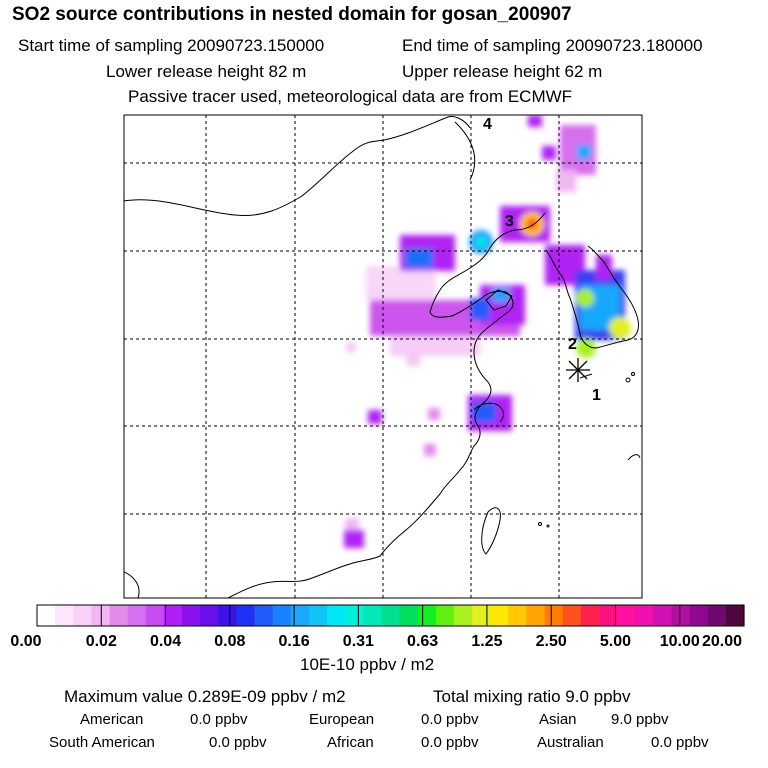  Describe the element at coordinates (502, 71) in the screenshot. I see `upper-release-height: Upper release height 62 m` at that location.